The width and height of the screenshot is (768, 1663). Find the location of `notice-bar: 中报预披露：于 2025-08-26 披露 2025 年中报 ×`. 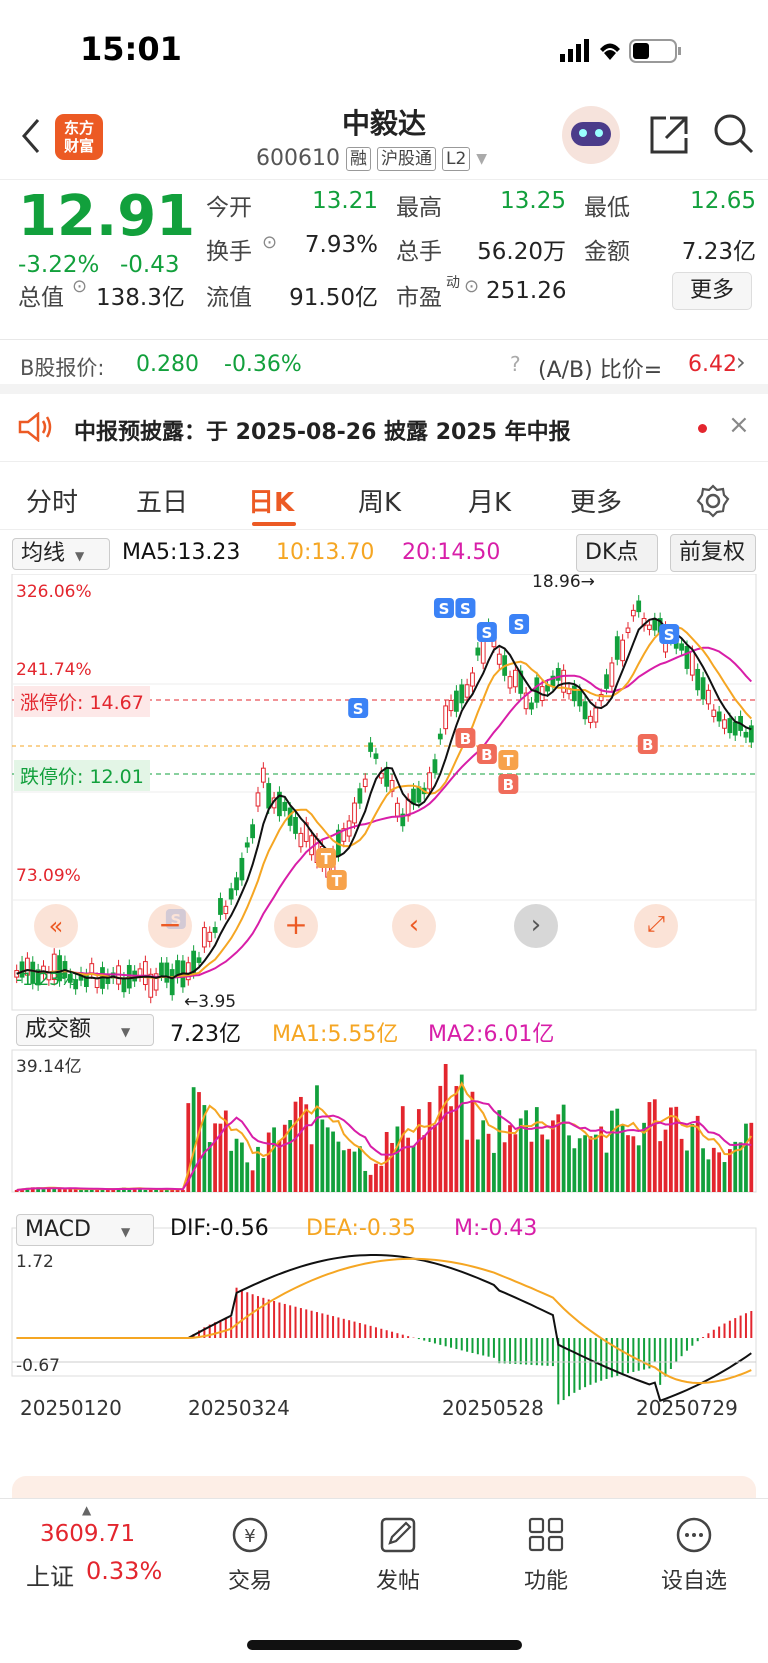

notice-bar: 中报预披露：于 2025-08-26 披露 2025 年中报 × is located at coordinates (384, 428).